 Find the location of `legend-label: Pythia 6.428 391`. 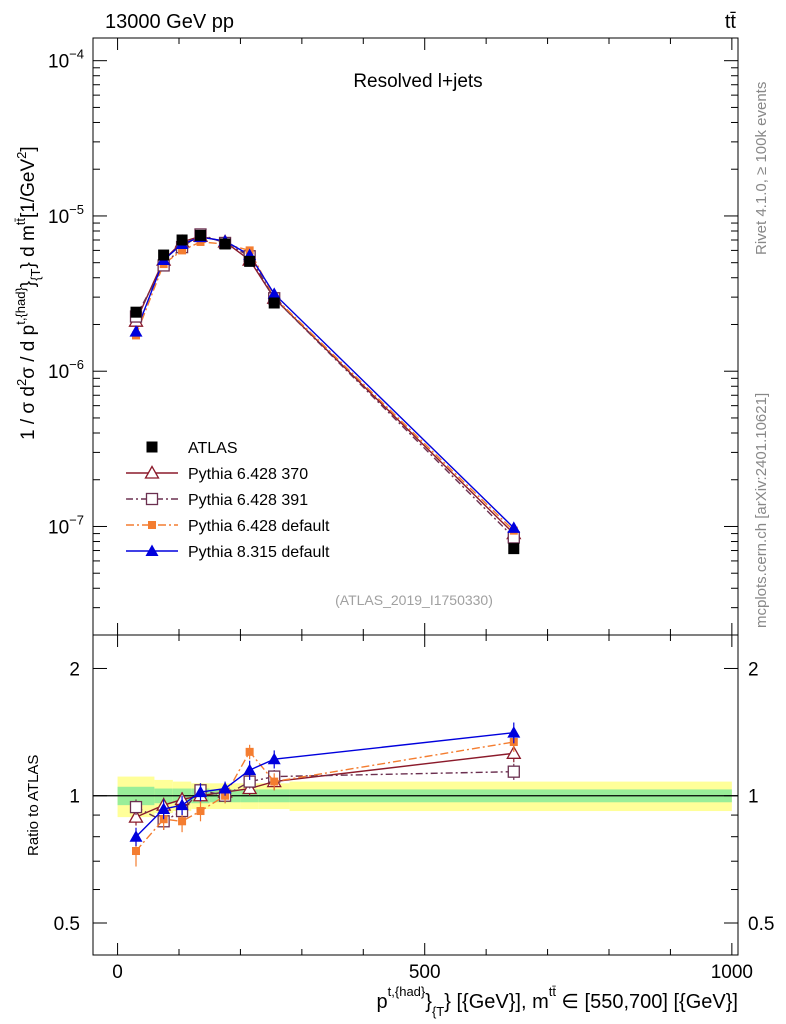

legend-label: Pythia 6.428 391 is located at coordinates (248, 500).